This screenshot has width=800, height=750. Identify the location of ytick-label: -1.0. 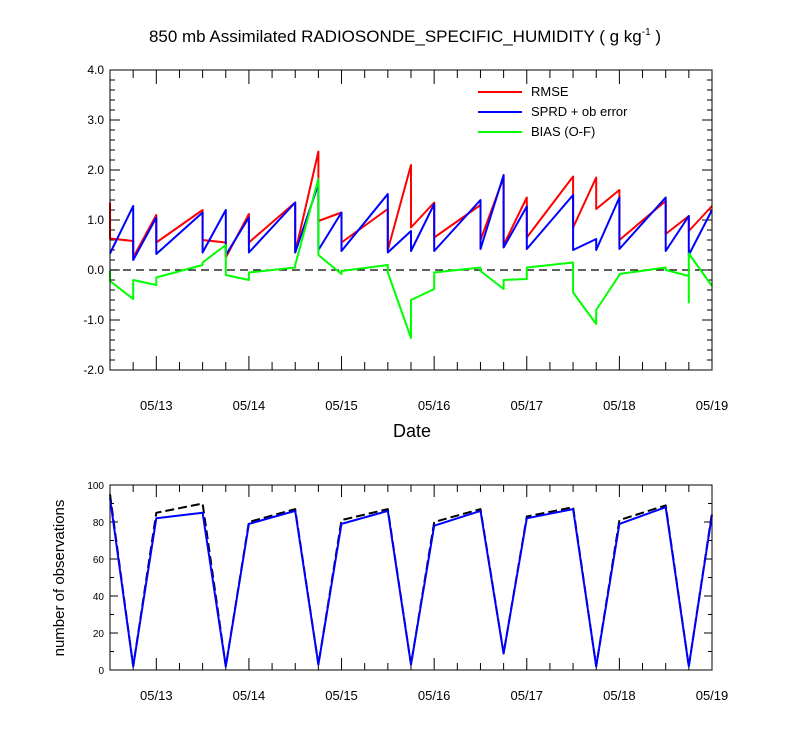
(93, 320).